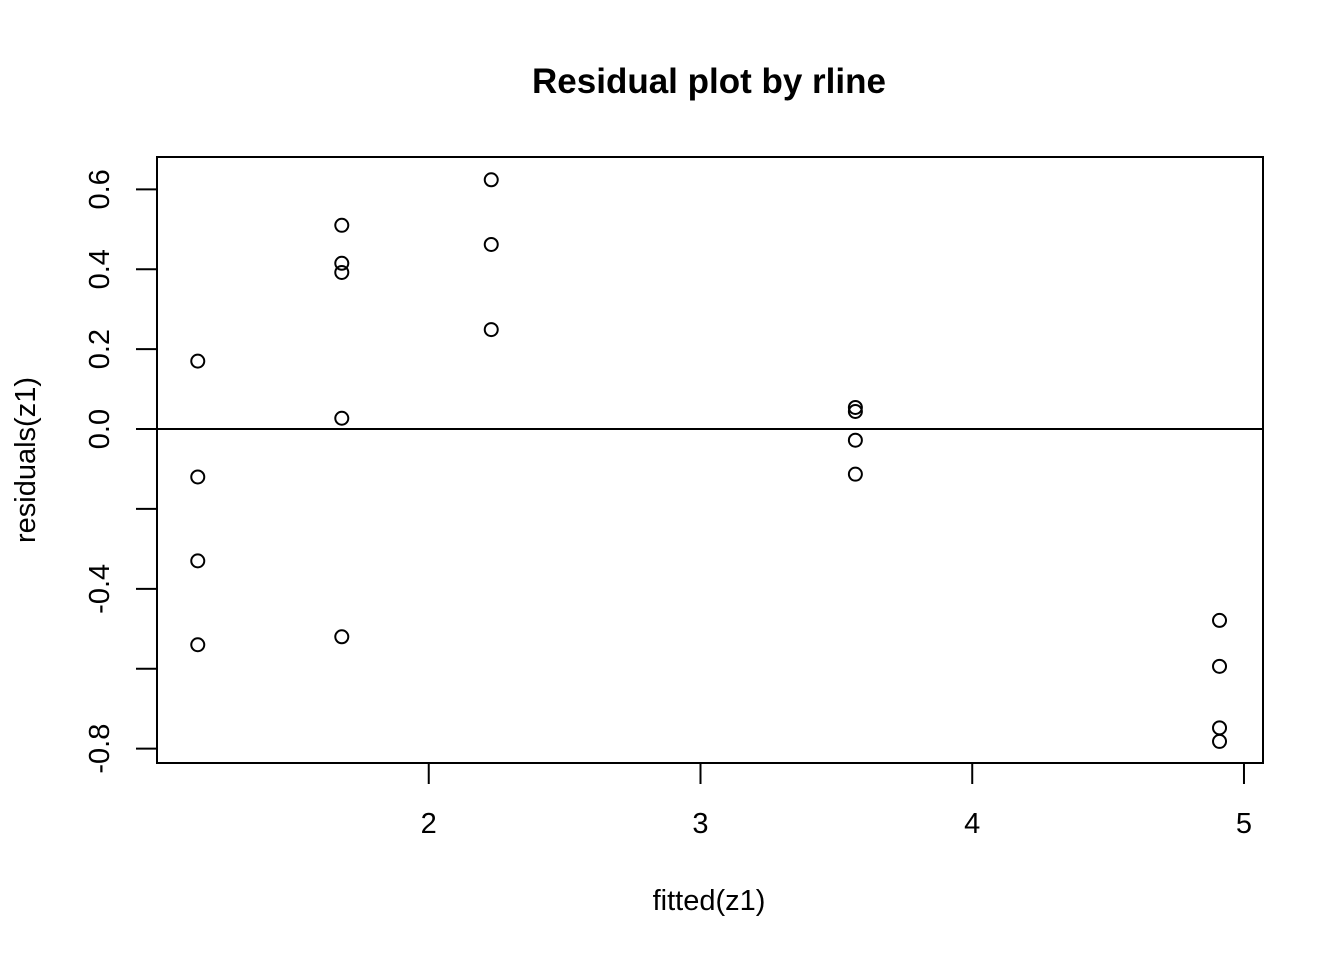 The width and height of the screenshot is (1344, 960). Describe the element at coordinates (700, 824) in the screenshot. I see `x-tick-label: 3` at that location.